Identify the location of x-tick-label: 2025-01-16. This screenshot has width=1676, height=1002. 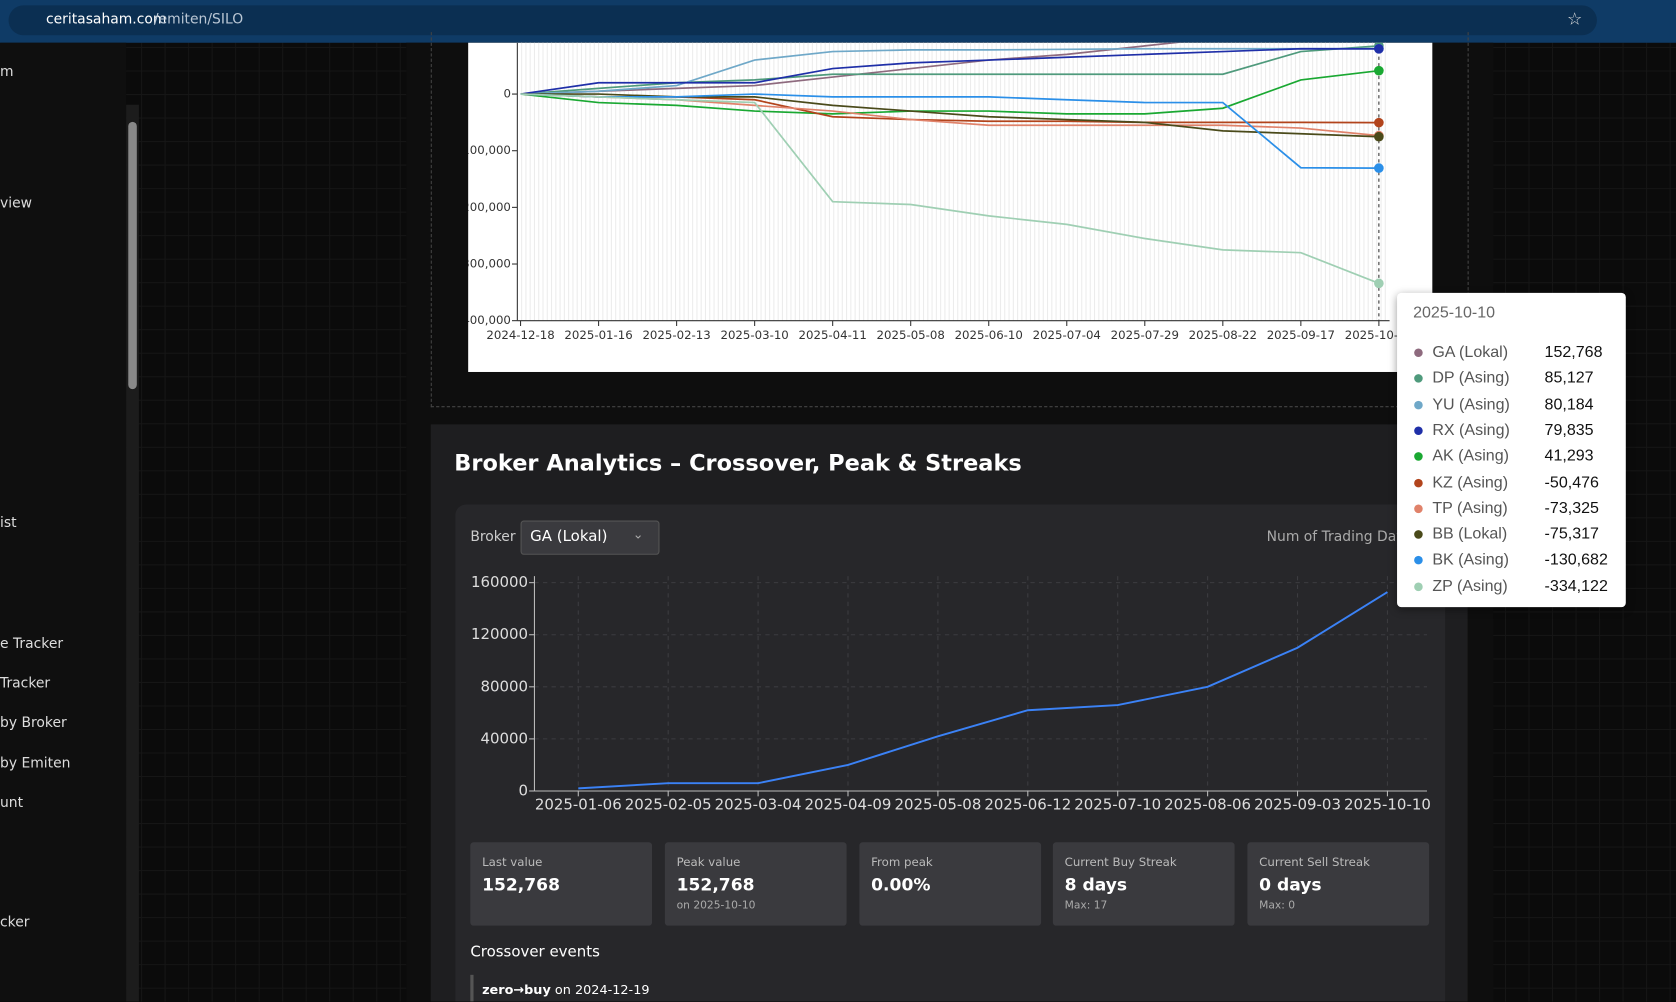
(598, 335).